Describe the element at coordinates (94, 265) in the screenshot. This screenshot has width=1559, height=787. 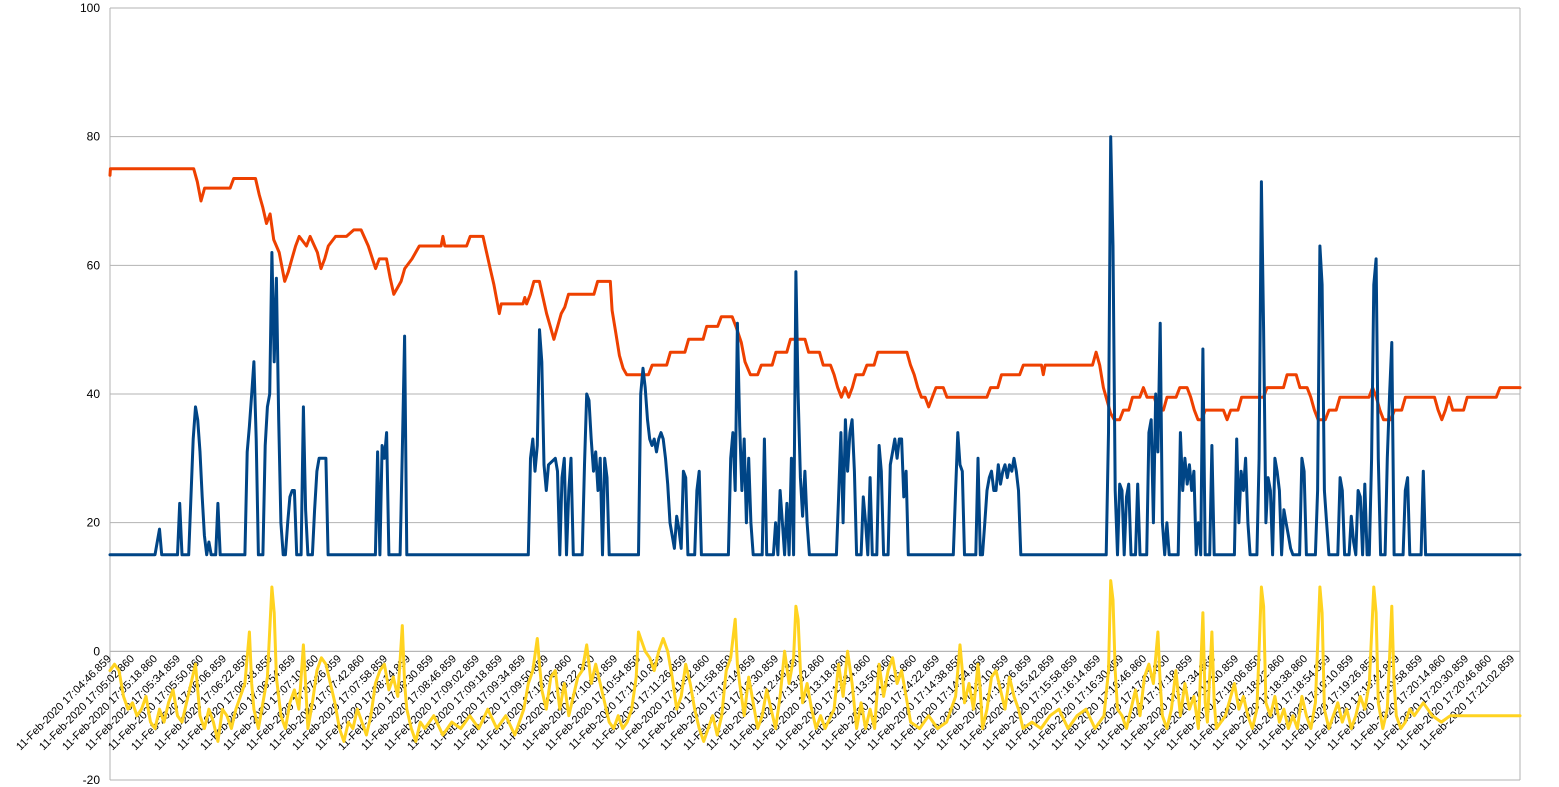
I see `y-tick-label: 60` at that location.